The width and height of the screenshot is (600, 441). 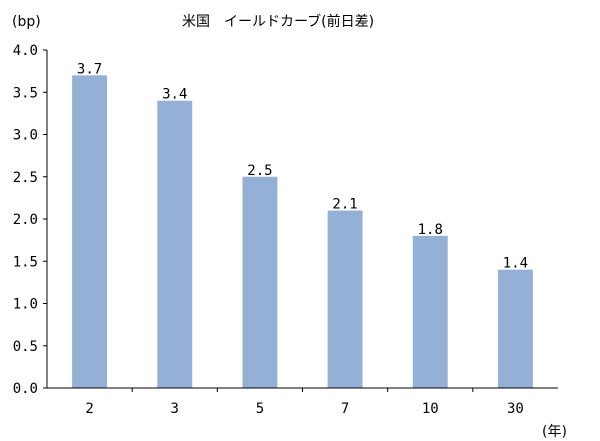 I want to click on data-label: 3.7, so click(x=89, y=69).